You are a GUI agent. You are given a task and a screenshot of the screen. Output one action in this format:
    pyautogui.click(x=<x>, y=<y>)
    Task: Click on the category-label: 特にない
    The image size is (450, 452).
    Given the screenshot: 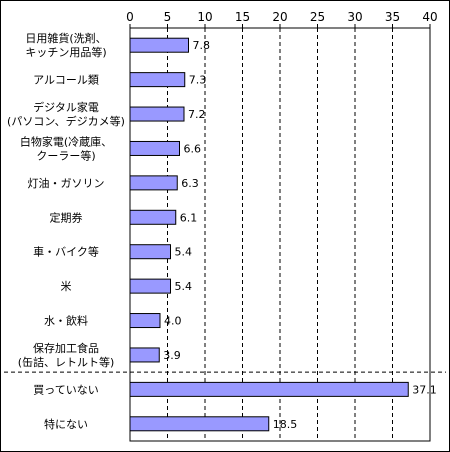 What is the action you would take?
    pyautogui.click(x=66, y=424)
    